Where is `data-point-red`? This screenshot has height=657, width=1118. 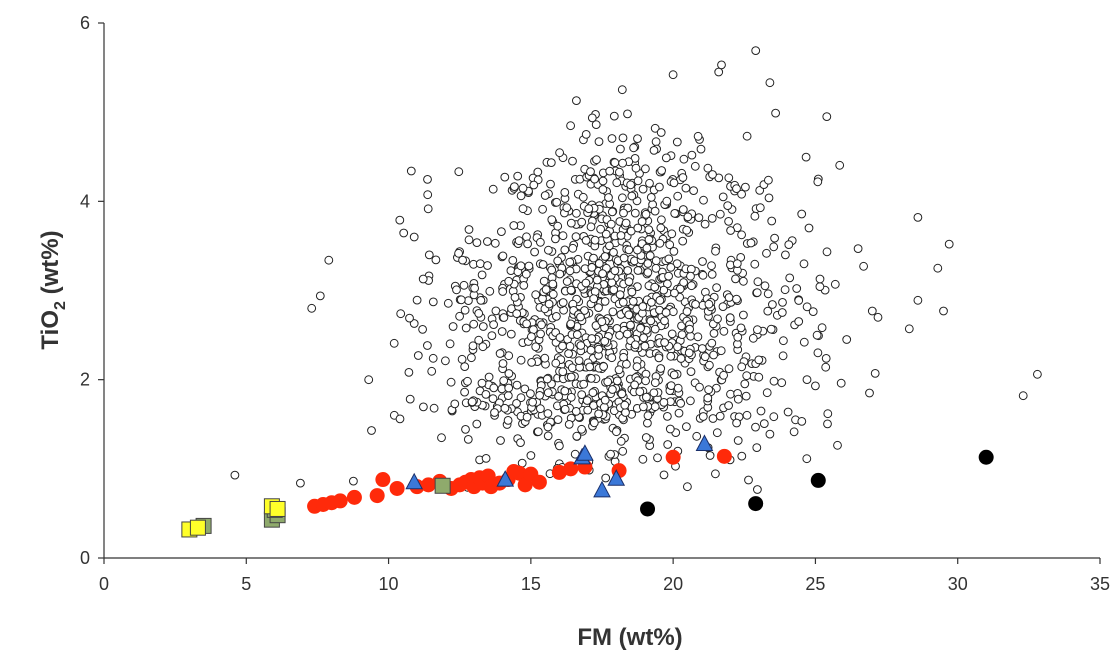
data-point-red is located at coordinates (354, 497).